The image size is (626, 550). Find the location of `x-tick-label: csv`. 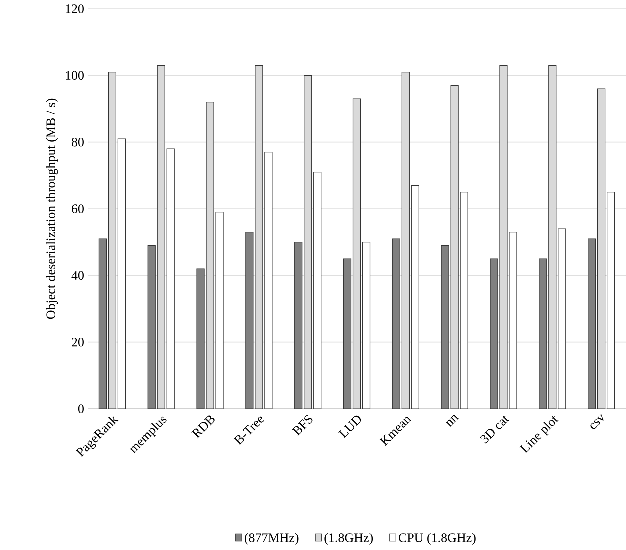

x-tick-label: csv is located at coordinates (597, 422).